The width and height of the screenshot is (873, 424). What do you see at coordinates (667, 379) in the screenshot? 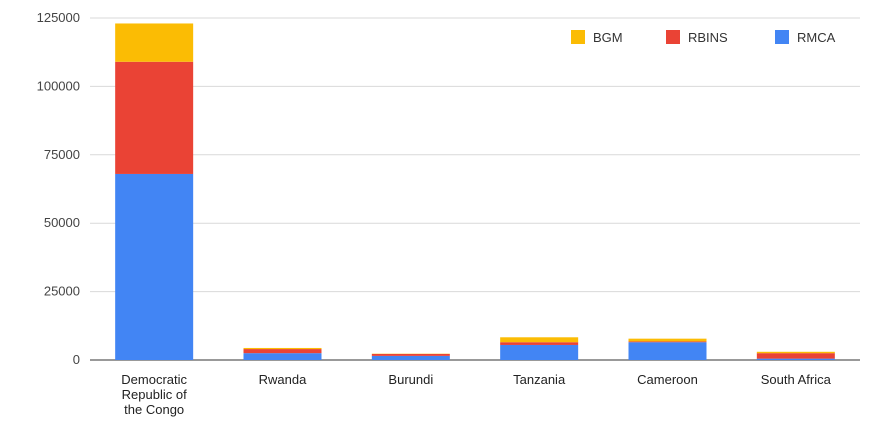
I see `x-tick-label: Cameroon` at bounding box center [667, 379].